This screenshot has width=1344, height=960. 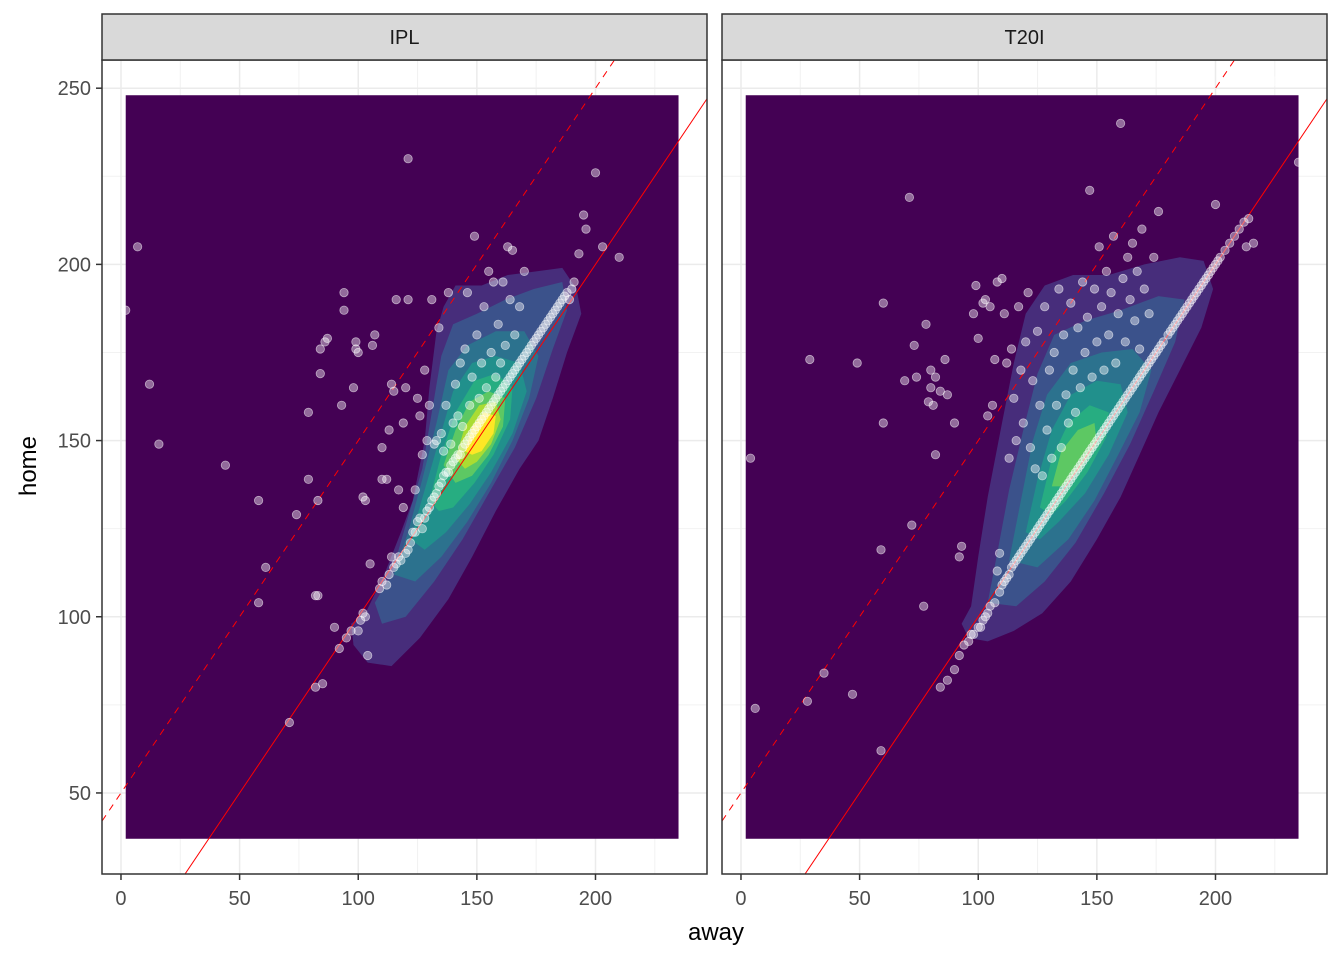 I want to click on x-tick-label: 100, so click(x=358, y=899).